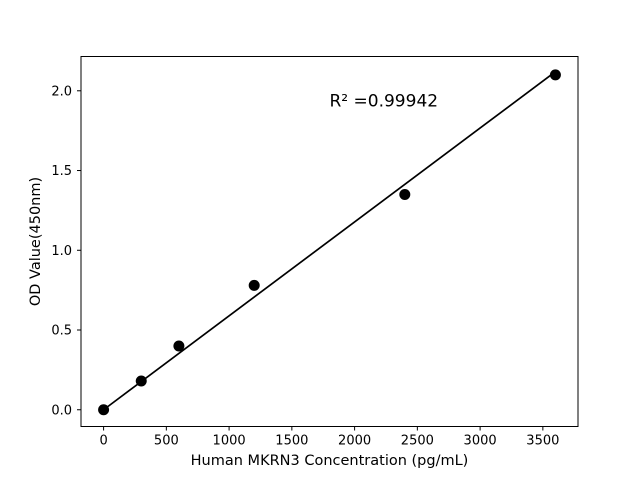  I want to click on x-tick-label: 1000, so click(229, 441).